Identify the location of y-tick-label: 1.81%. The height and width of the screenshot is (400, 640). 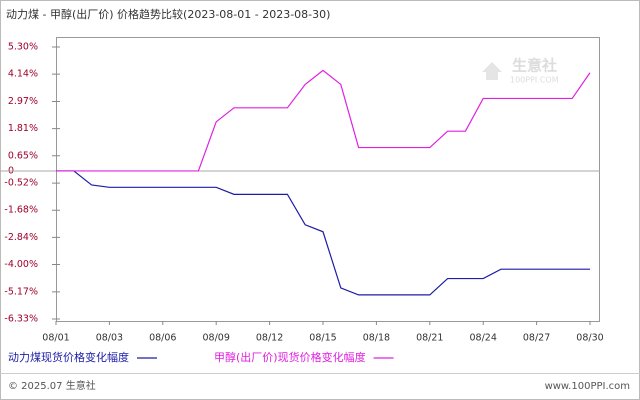
(23, 128).